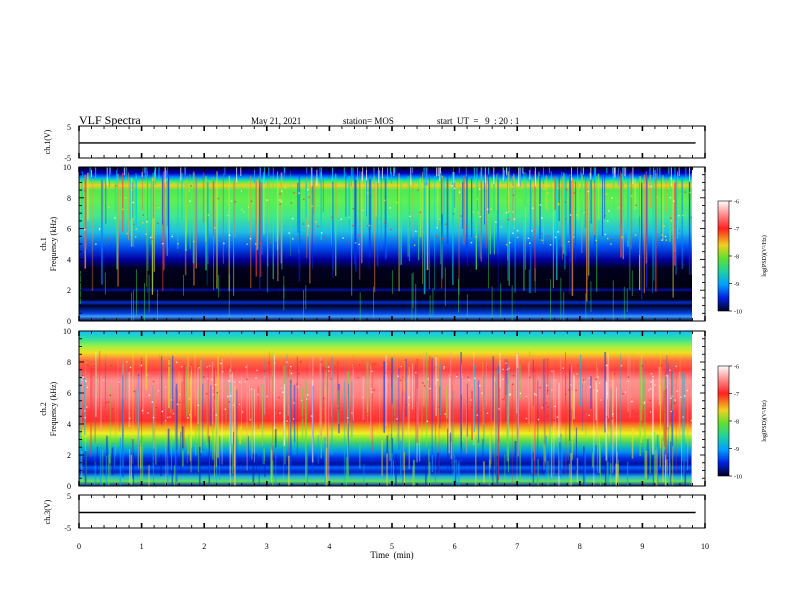 This screenshot has width=792, height=612. What do you see at coordinates (764, 255) in the screenshot?
I see `ch1-colorbar-label: log(PSD)(V²/Hz)` at bounding box center [764, 255].